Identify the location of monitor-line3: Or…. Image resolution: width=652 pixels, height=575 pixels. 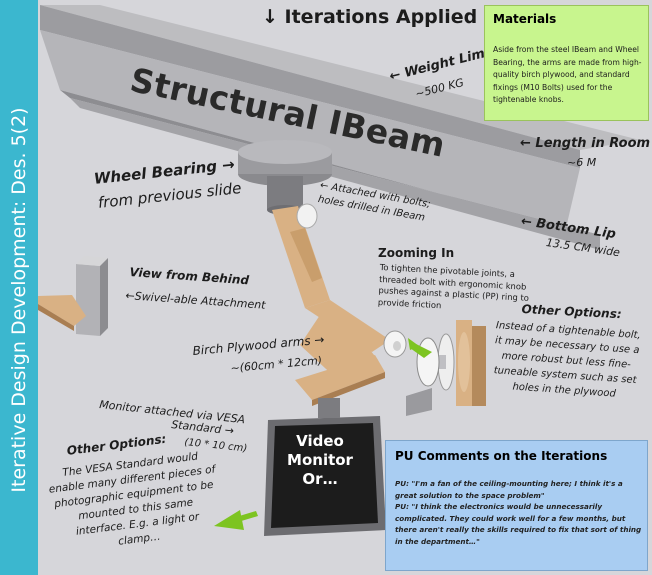
(320, 479).